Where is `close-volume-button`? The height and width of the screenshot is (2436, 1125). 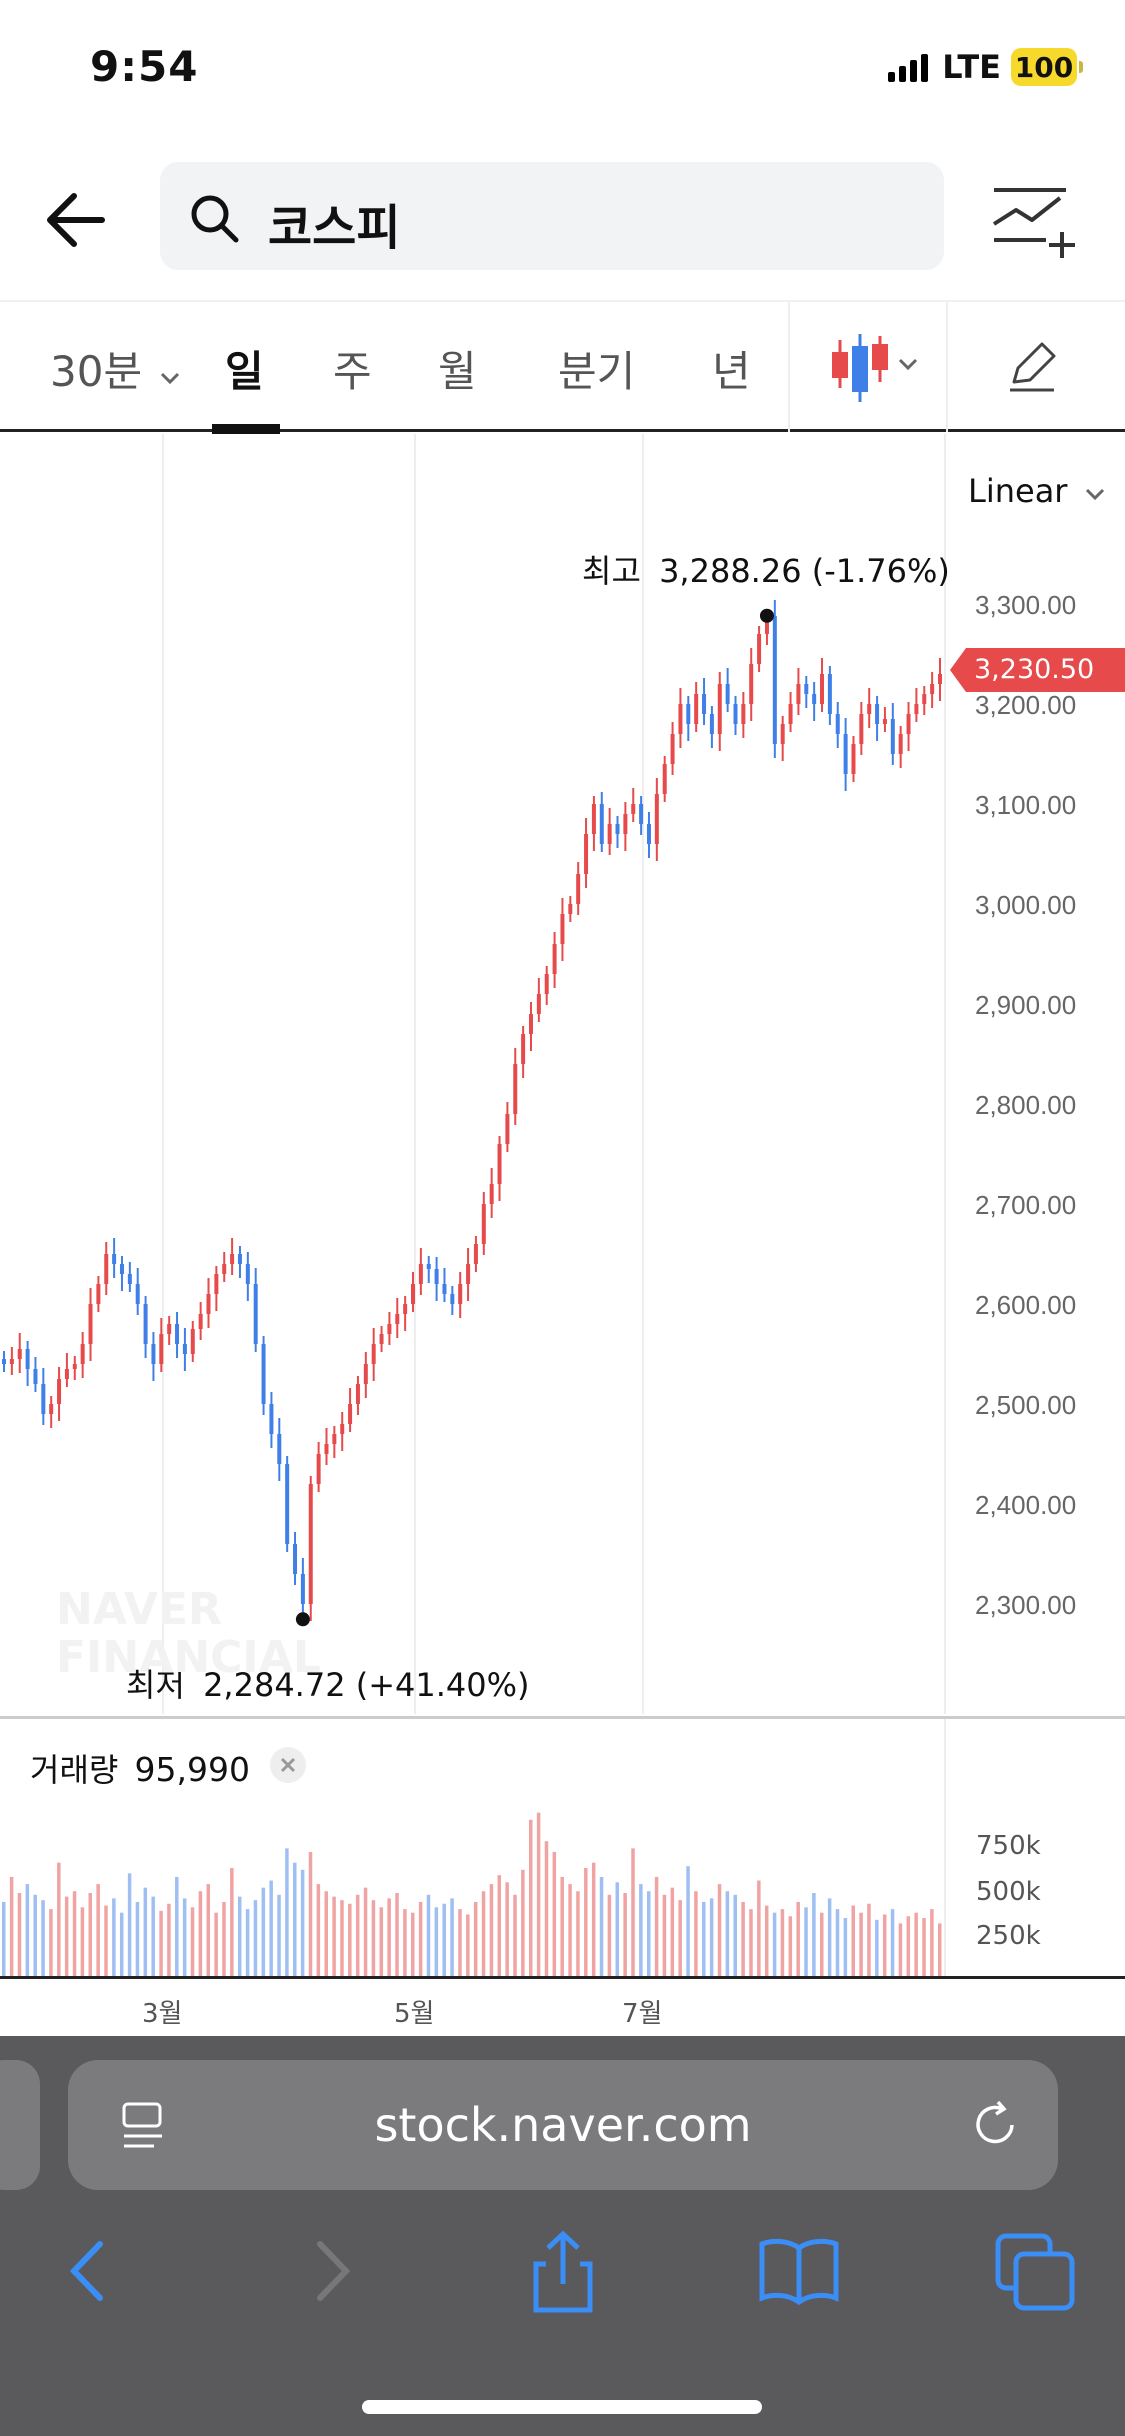
close-volume-button is located at coordinates (288, 1765).